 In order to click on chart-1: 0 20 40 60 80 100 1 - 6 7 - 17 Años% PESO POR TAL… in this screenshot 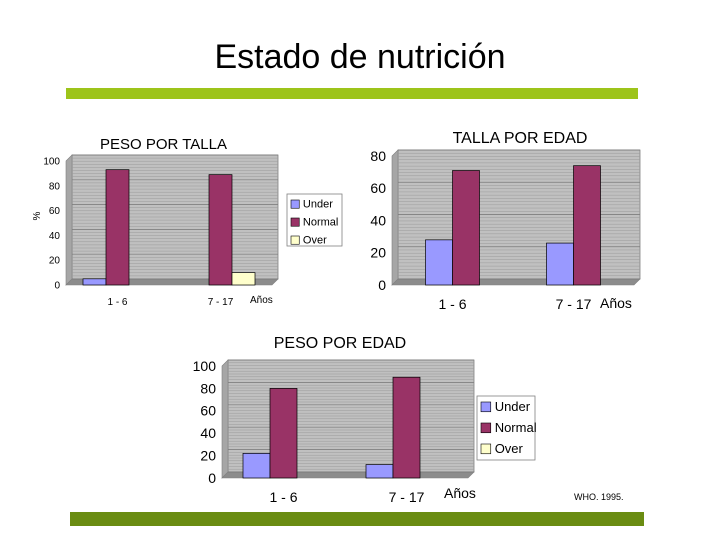, I will do `click(187, 222)`.